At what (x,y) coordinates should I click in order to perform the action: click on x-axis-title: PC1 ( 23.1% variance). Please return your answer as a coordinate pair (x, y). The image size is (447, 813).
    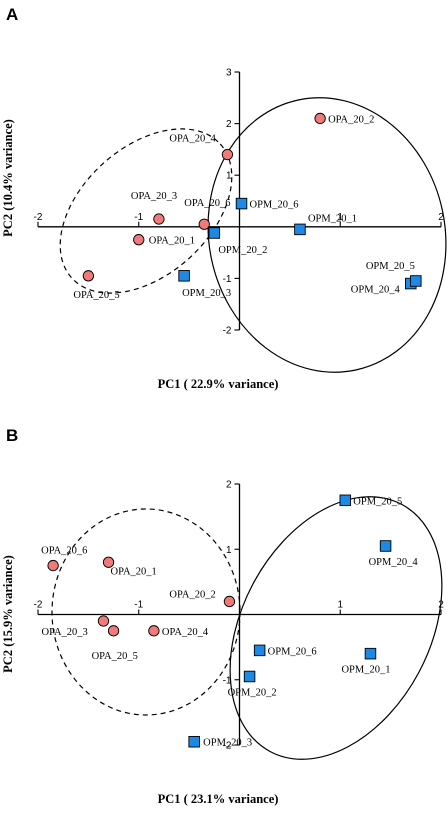
    Looking at the image, I should click on (218, 799).